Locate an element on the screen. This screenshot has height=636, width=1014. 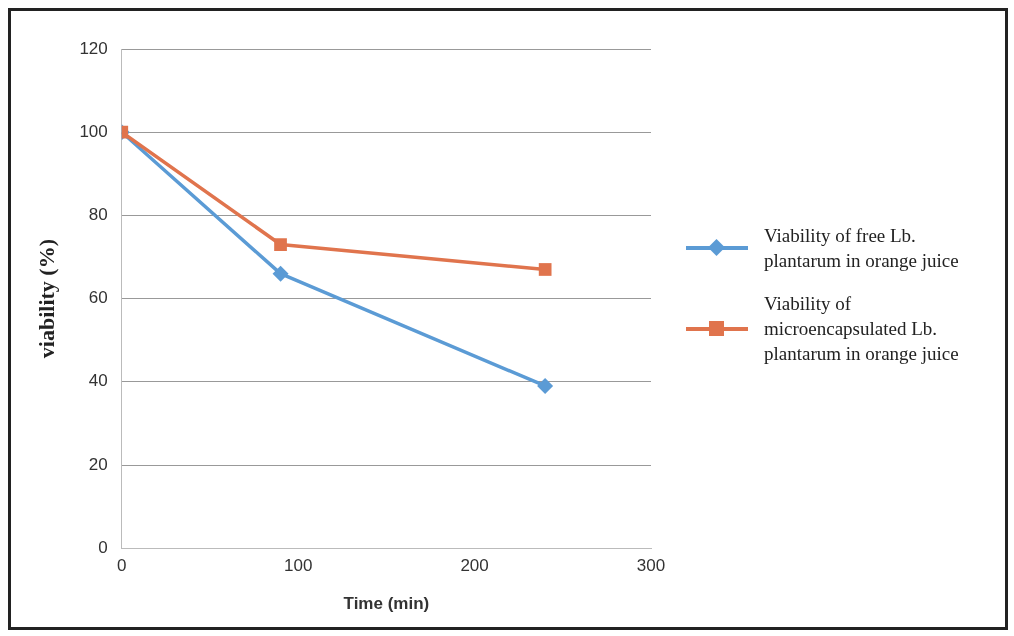
x-tick-label: 200 is located at coordinates (474, 566).